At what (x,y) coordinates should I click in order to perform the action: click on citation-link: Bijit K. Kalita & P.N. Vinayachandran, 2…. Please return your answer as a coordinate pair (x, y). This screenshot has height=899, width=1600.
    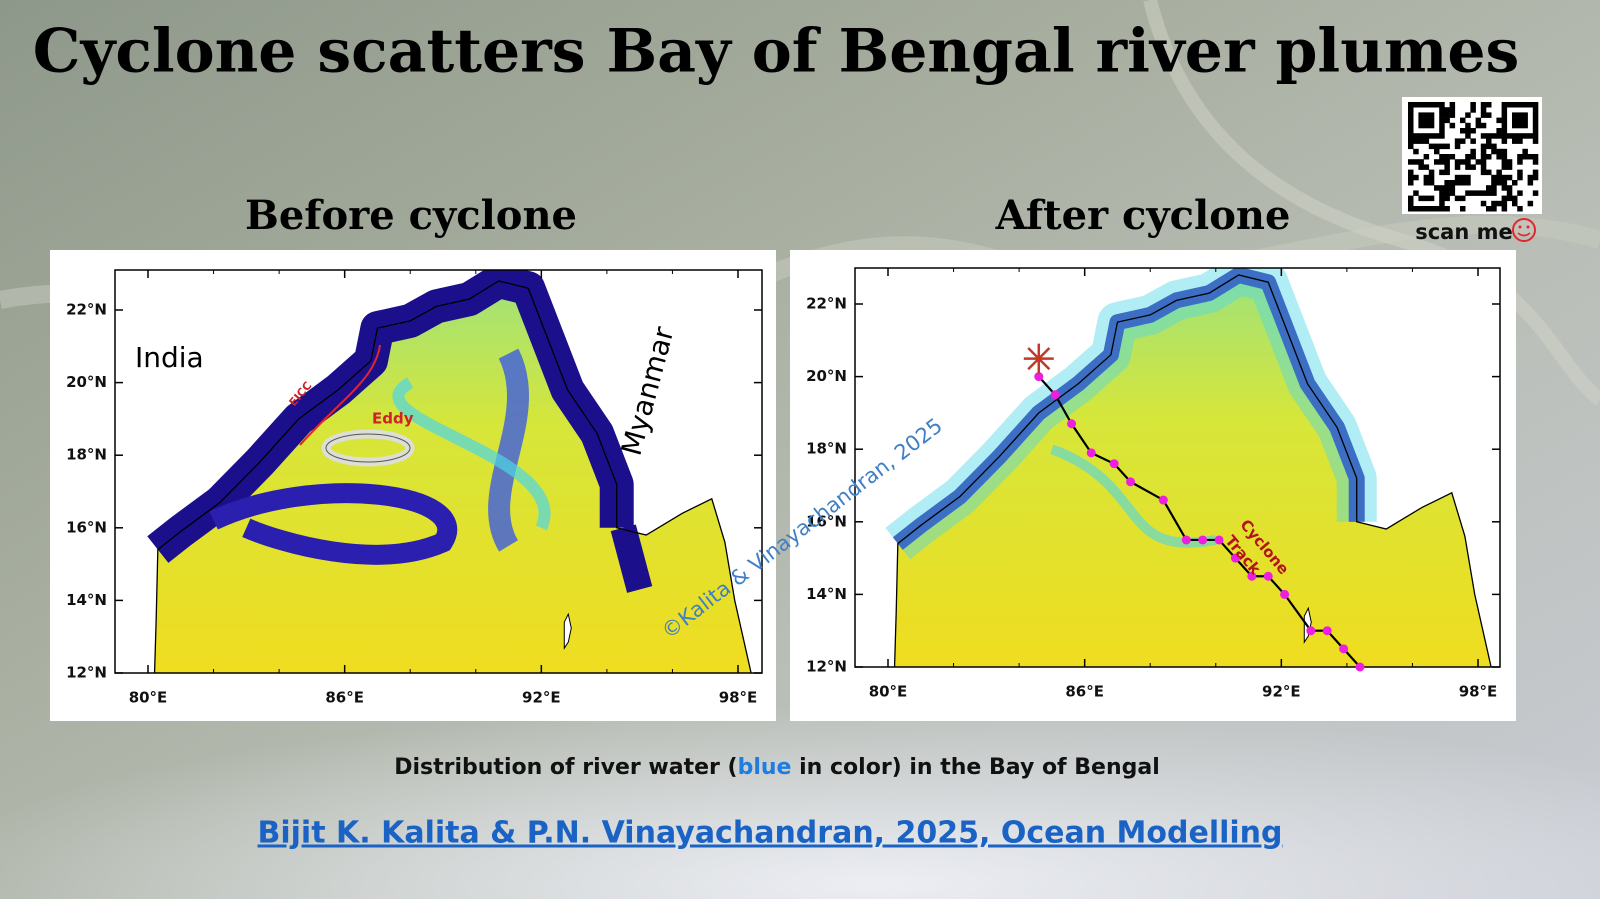
    Looking at the image, I should click on (770, 833).